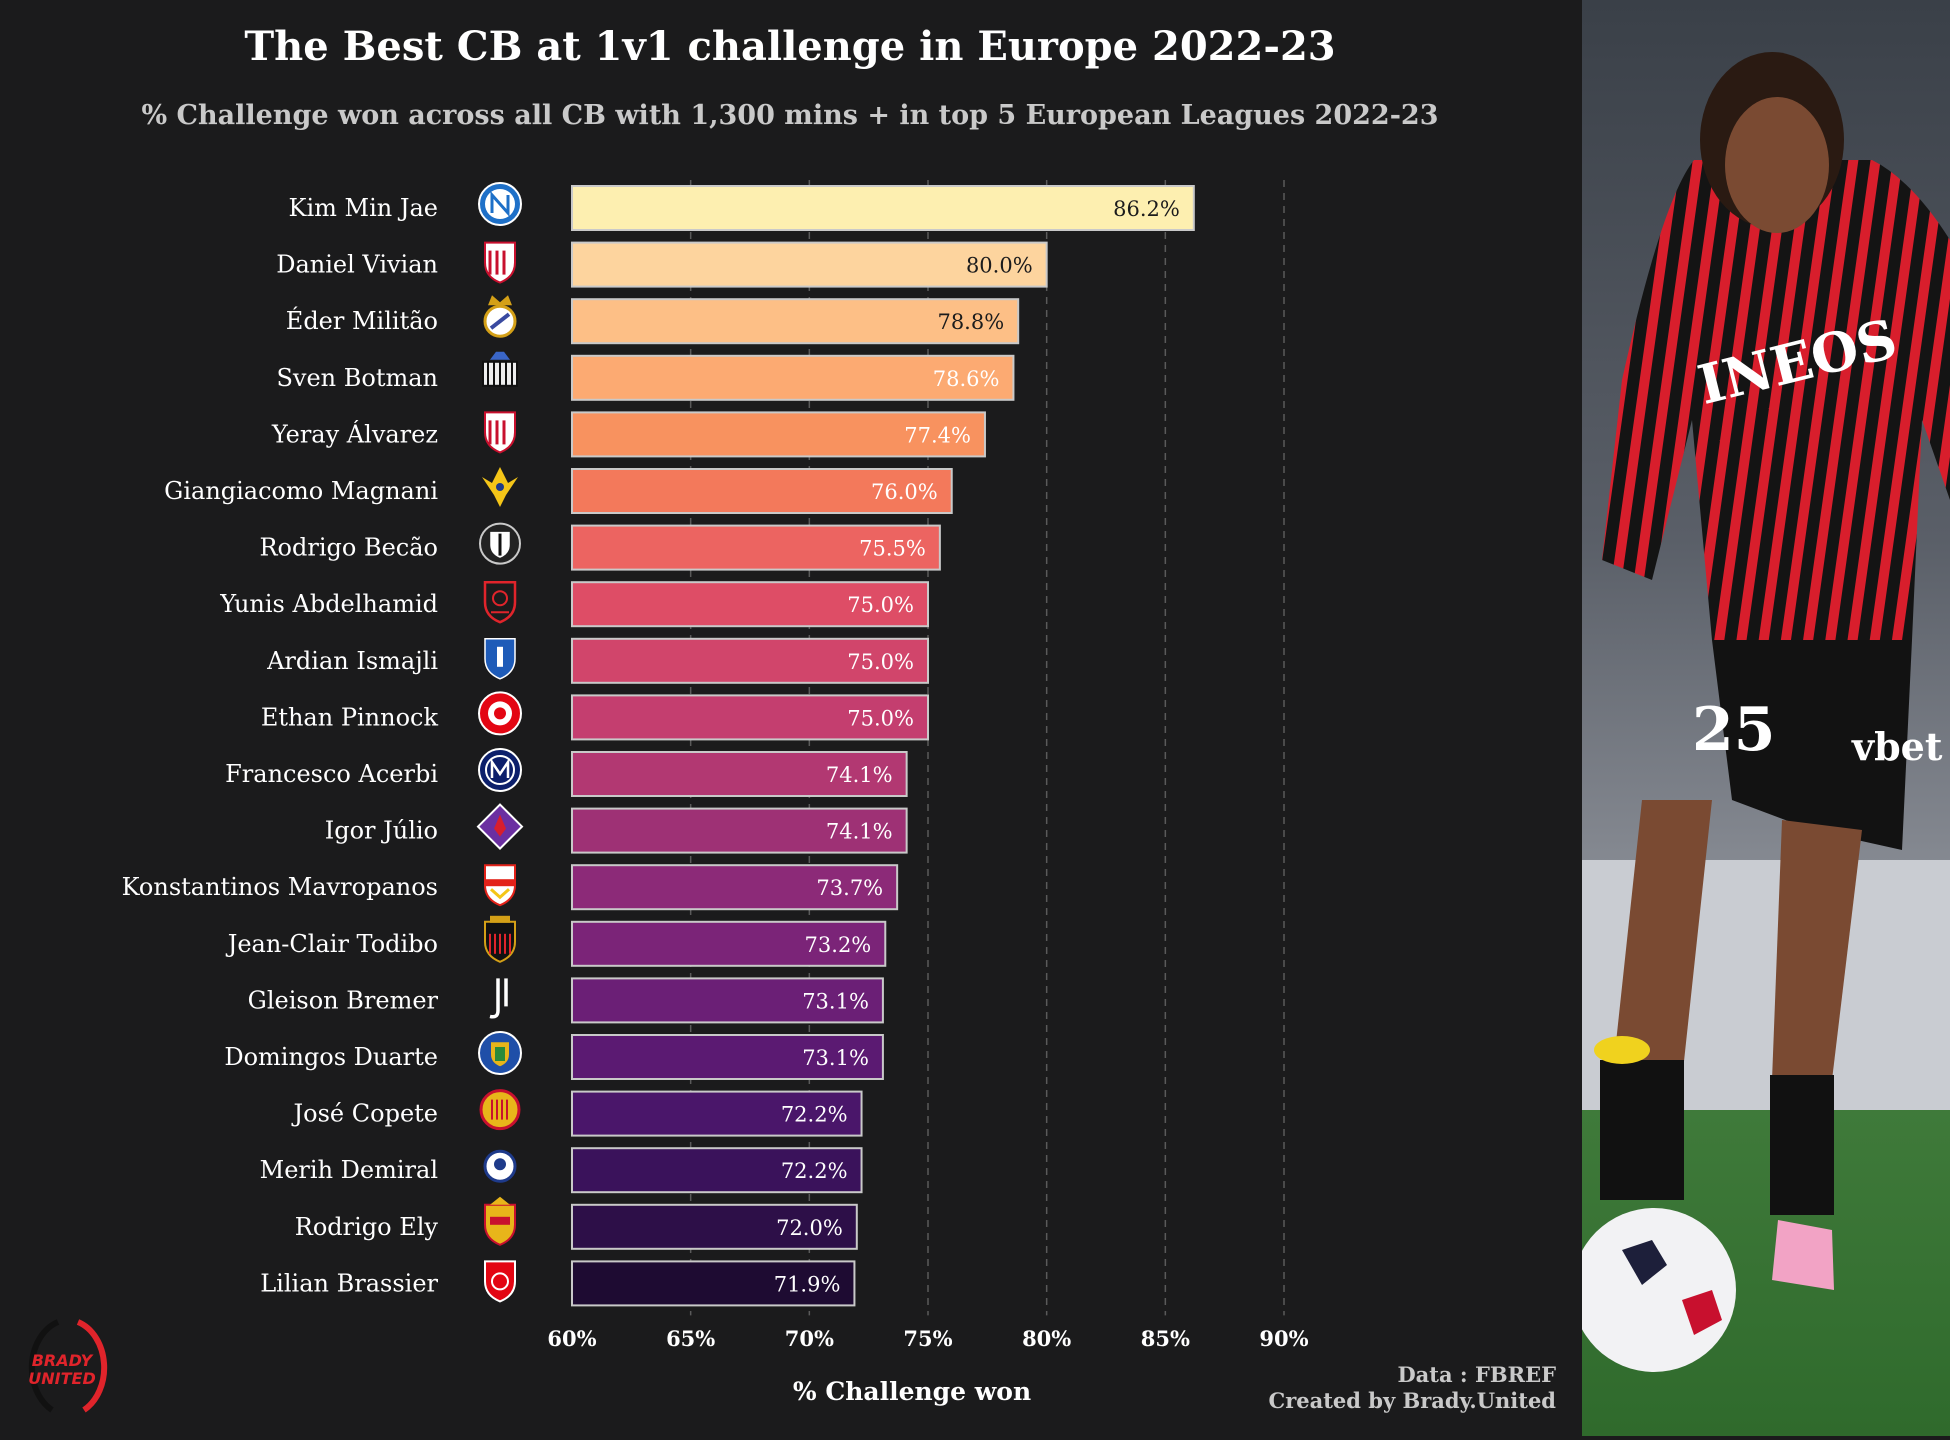 This screenshot has width=1950, height=1440. Describe the element at coordinates (500, 543) in the screenshot. I see `udinese-crest-icon` at that location.